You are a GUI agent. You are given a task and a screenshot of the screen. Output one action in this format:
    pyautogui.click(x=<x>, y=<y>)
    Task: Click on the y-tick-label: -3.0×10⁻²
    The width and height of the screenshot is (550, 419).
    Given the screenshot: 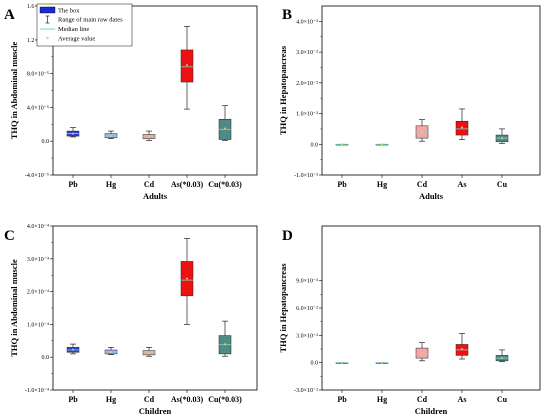 What is the action you would take?
    pyautogui.click(x=306, y=391)
    